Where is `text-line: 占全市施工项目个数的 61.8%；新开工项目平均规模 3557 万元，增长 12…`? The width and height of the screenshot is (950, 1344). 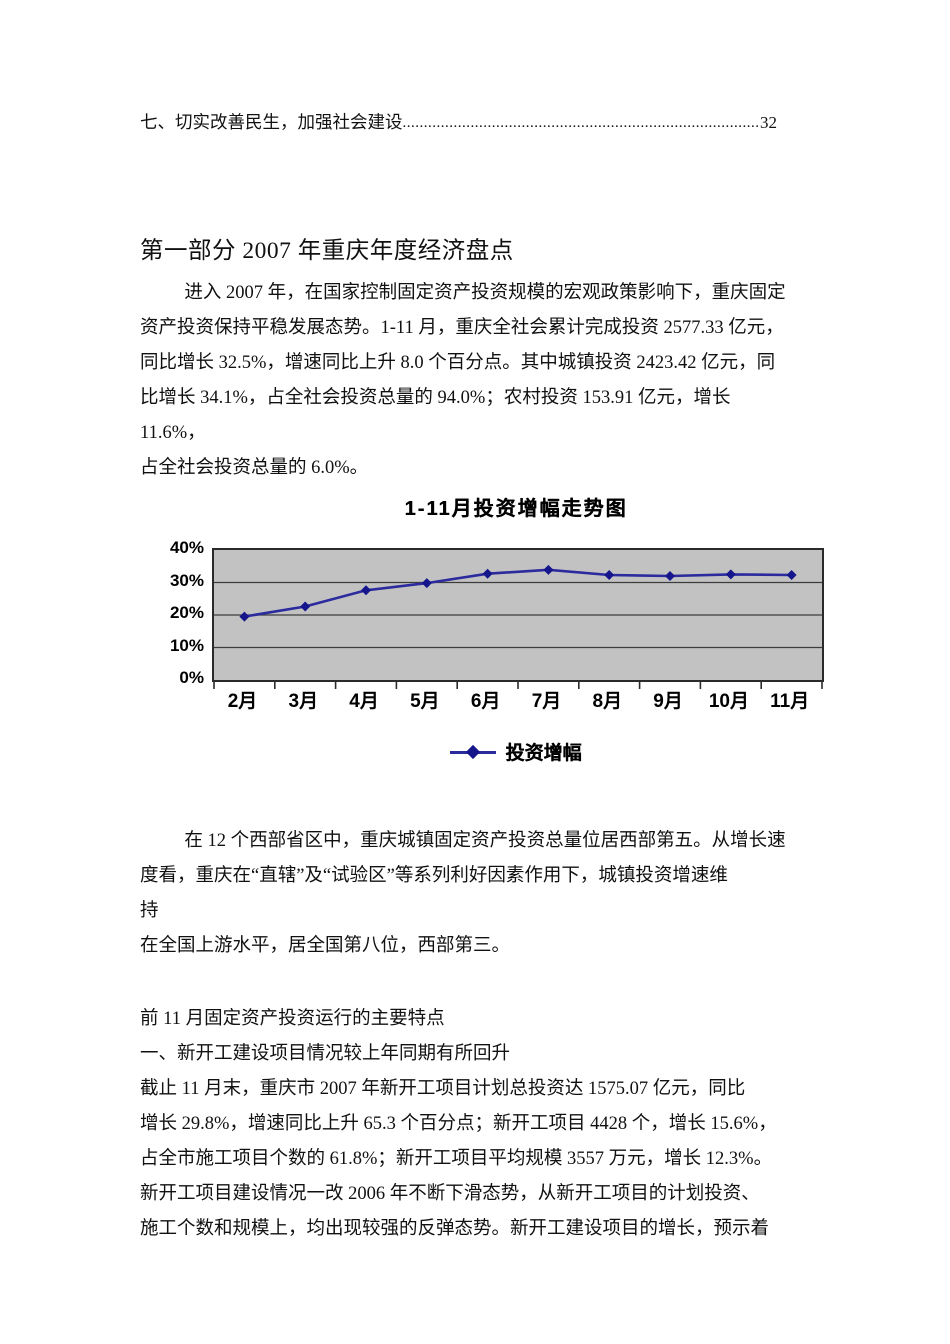
text-line: 占全市施工项目个数的 61.8%；新开工项目平均规模 3557 万元，增长 12… is located at coordinates (456, 1159).